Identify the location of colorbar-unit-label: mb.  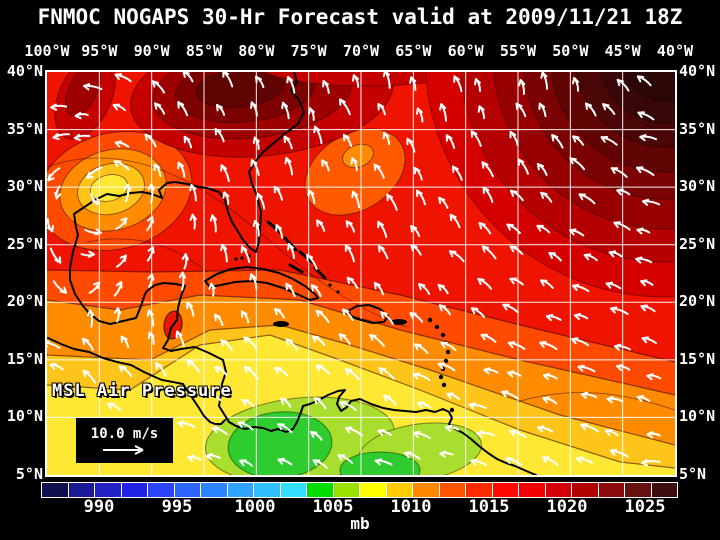
(360, 523).